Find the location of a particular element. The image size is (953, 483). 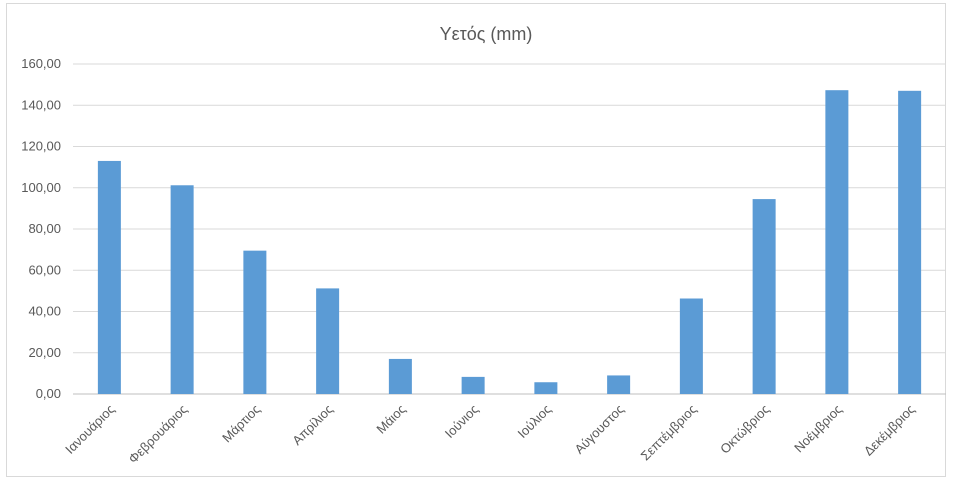

x-tick-label: Αύγουστος is located at coordinates (599, 429).